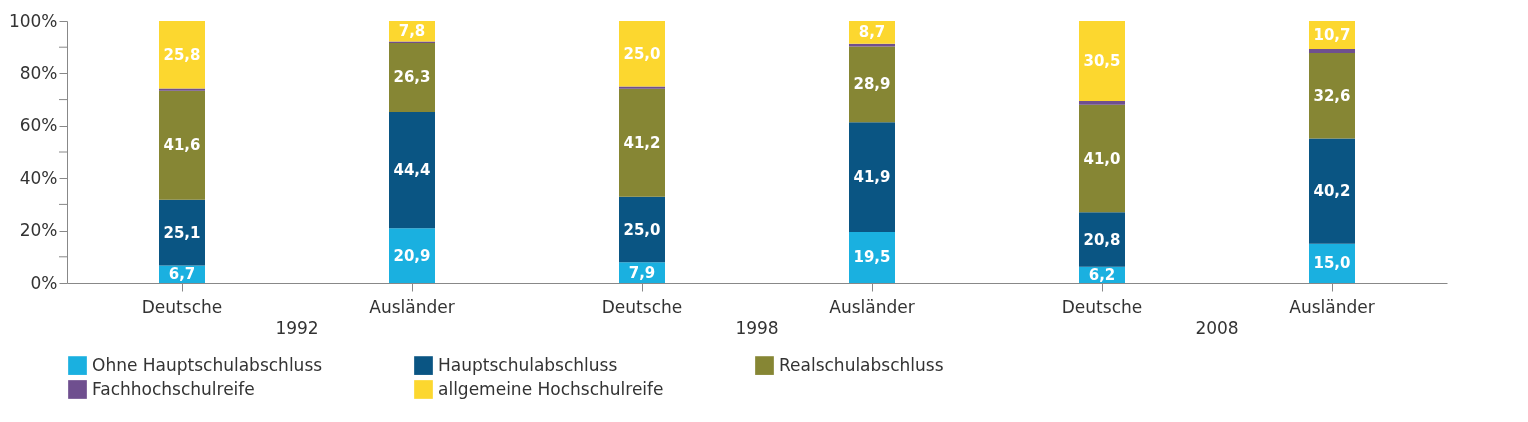 The width and height of the screenshot is (1528, 422). Describe the element at coordinates (872, 257) in the screenshot. I see `data-label: 19,5` at that location.